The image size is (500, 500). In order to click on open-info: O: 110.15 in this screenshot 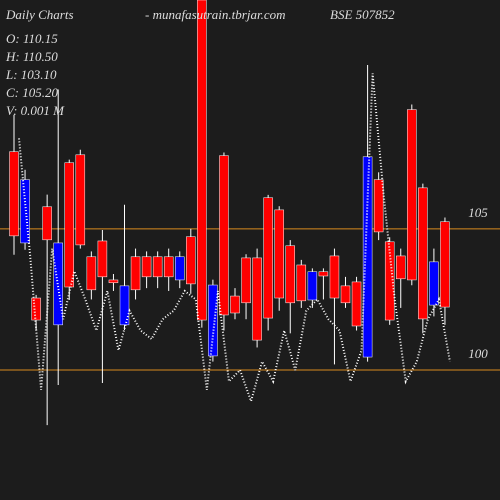, I will do `click(32, 38)`.